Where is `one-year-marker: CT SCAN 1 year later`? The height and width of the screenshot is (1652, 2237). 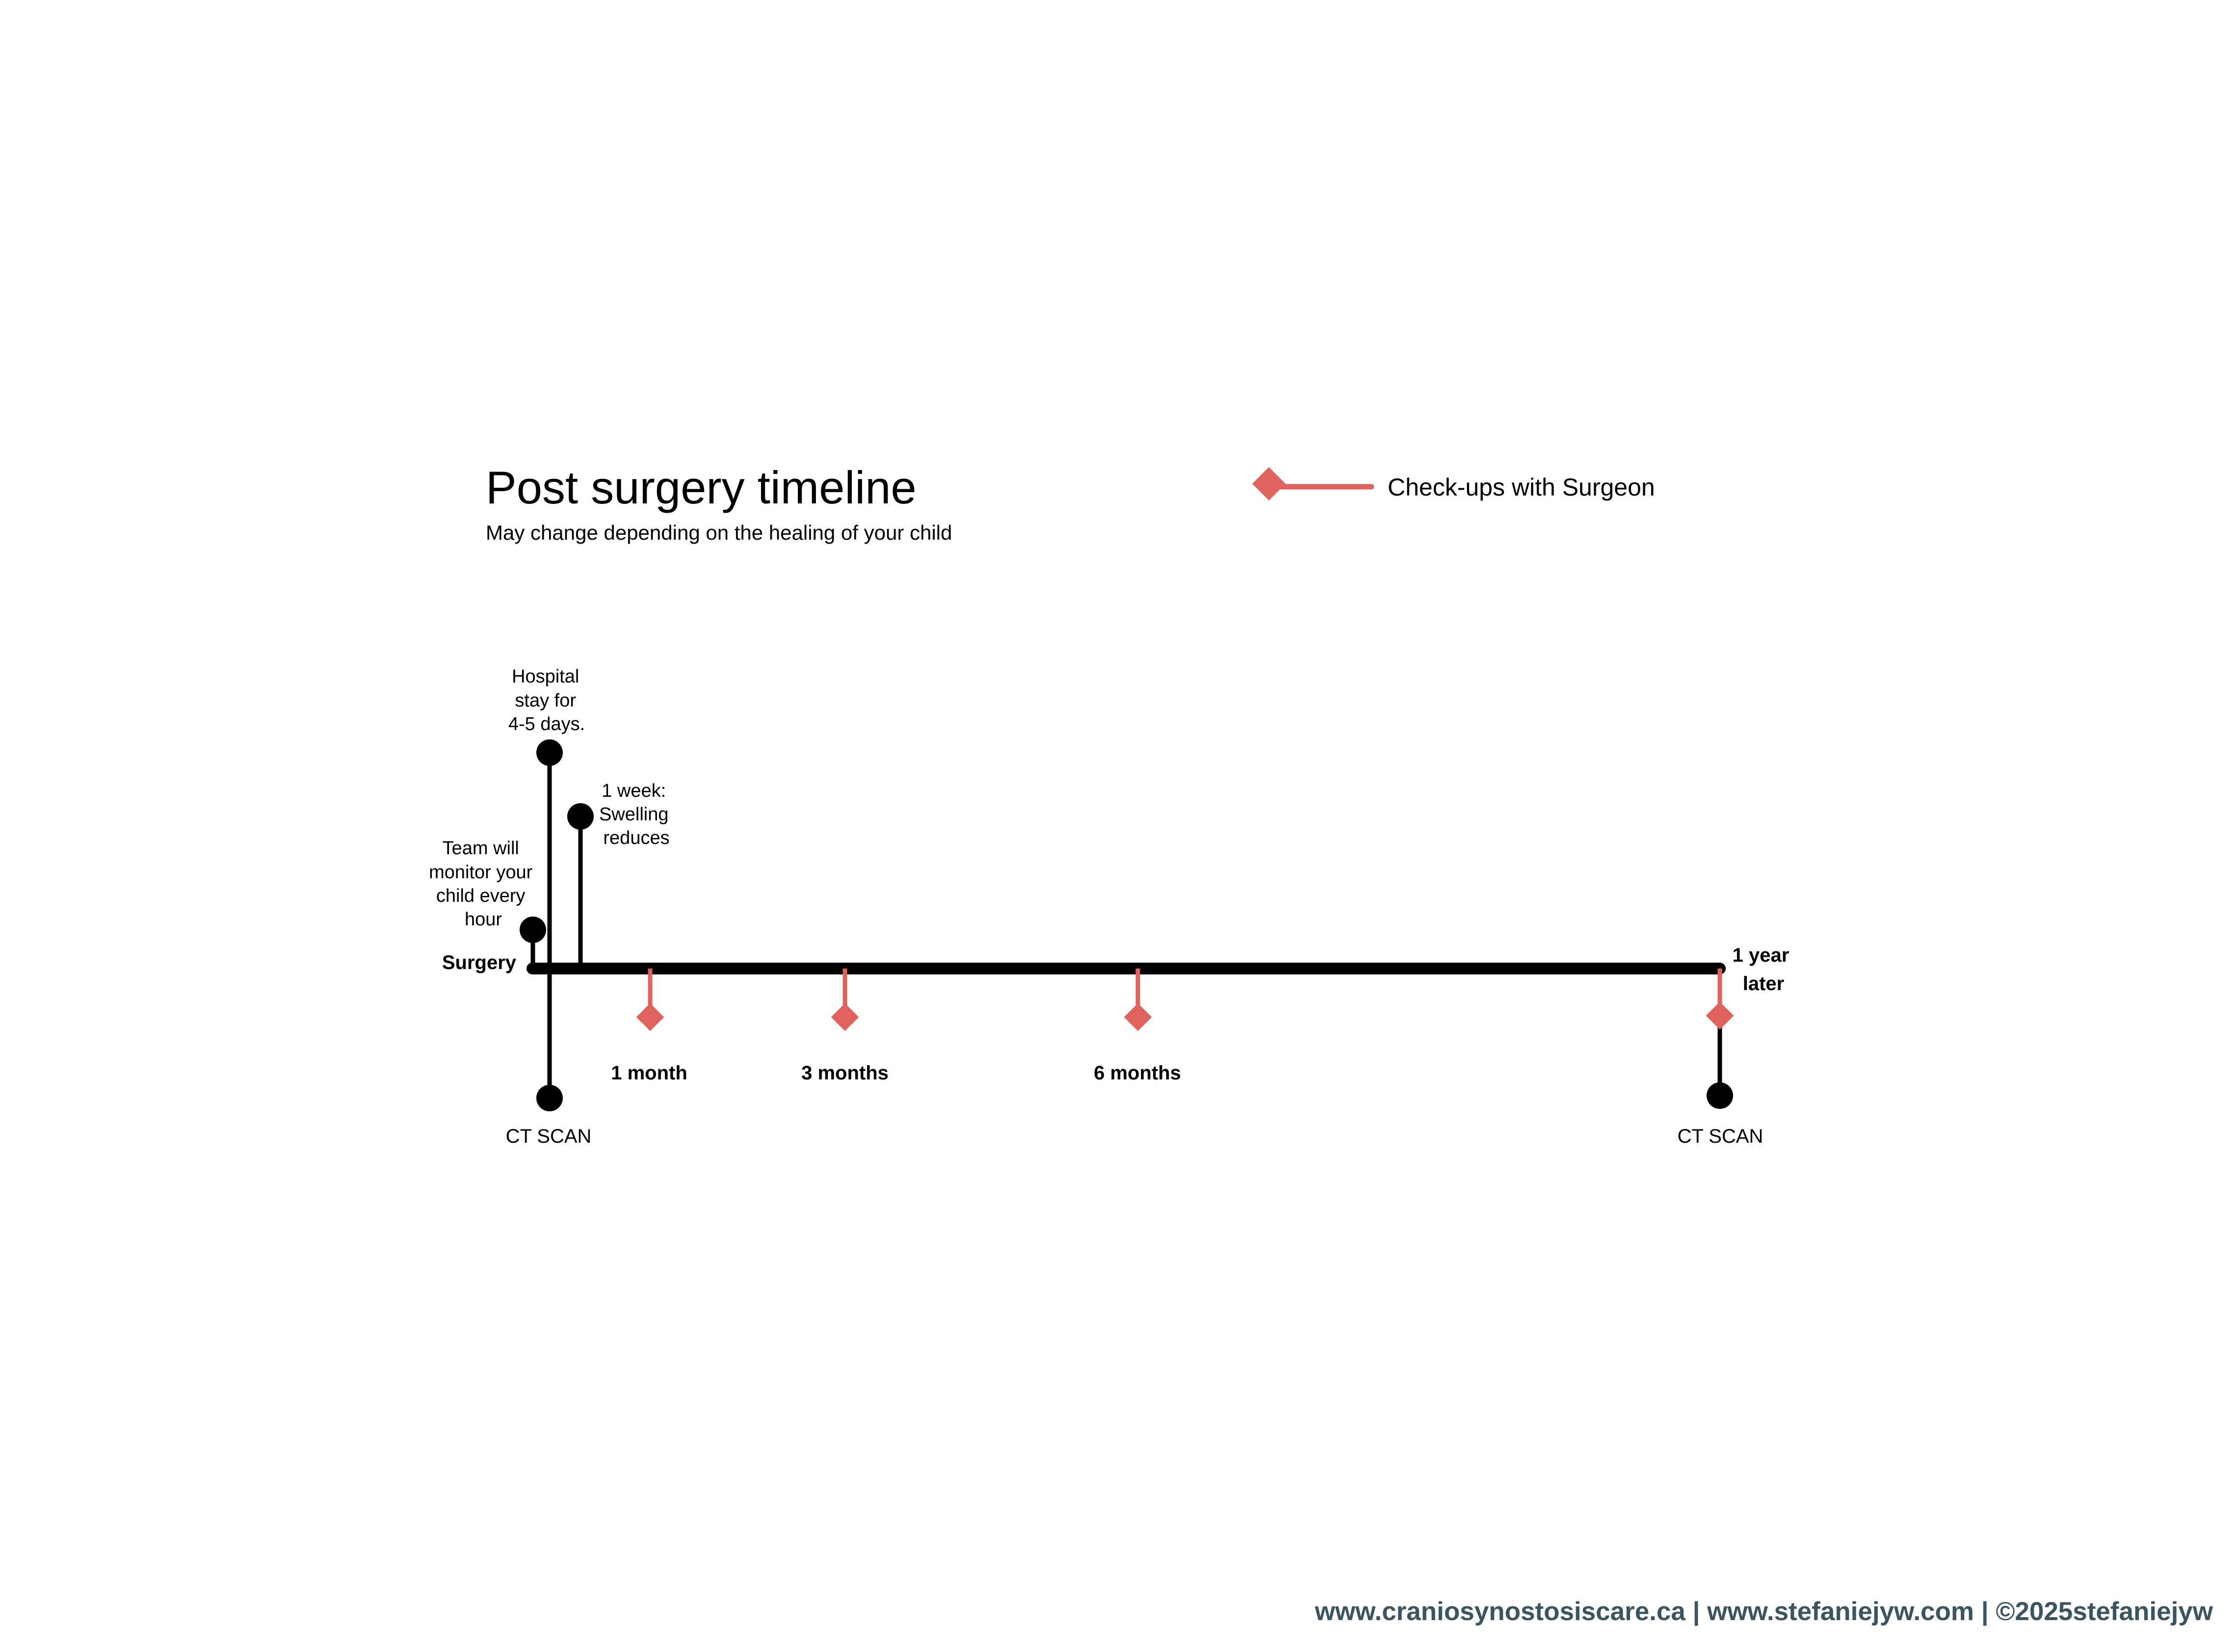 one-year-marker: CT SCAN 1 year later is located at coordinates (1737, 1046).